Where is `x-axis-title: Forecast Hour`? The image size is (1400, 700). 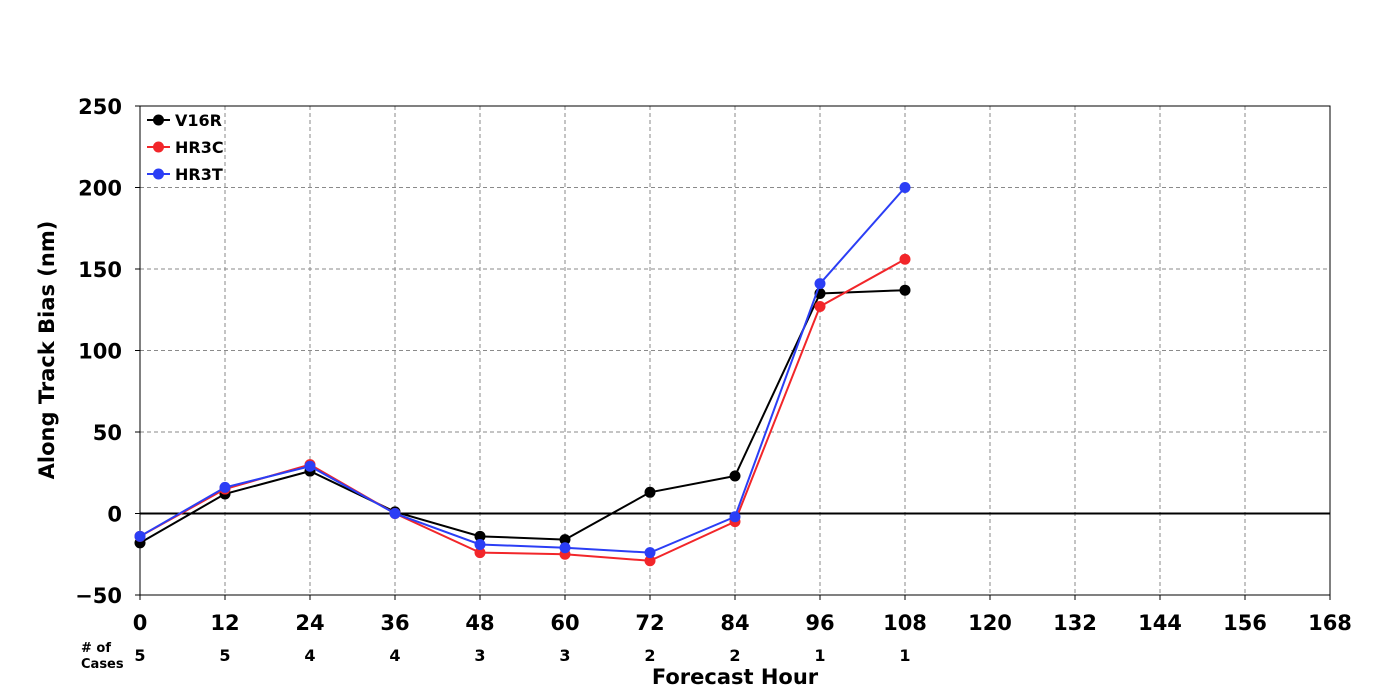
x-axis-title: Forecast Hour is located at coordinates (735, 677).